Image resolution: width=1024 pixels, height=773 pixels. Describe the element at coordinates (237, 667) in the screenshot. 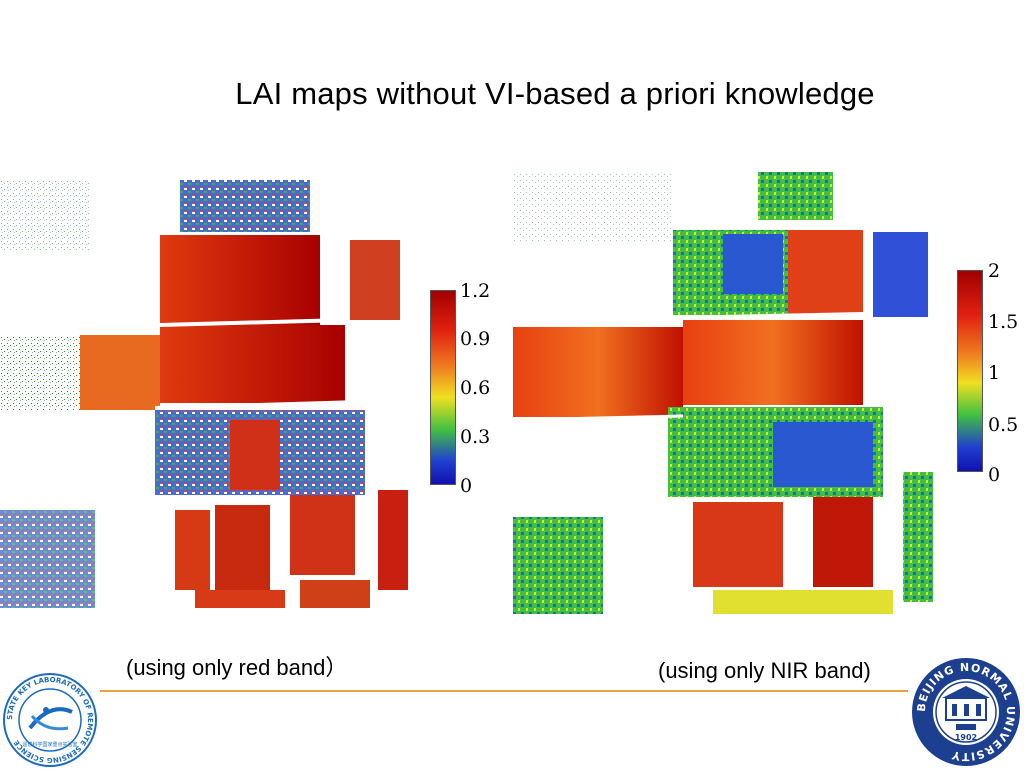

I see `caption-red-band: (using only red band）` at that location.